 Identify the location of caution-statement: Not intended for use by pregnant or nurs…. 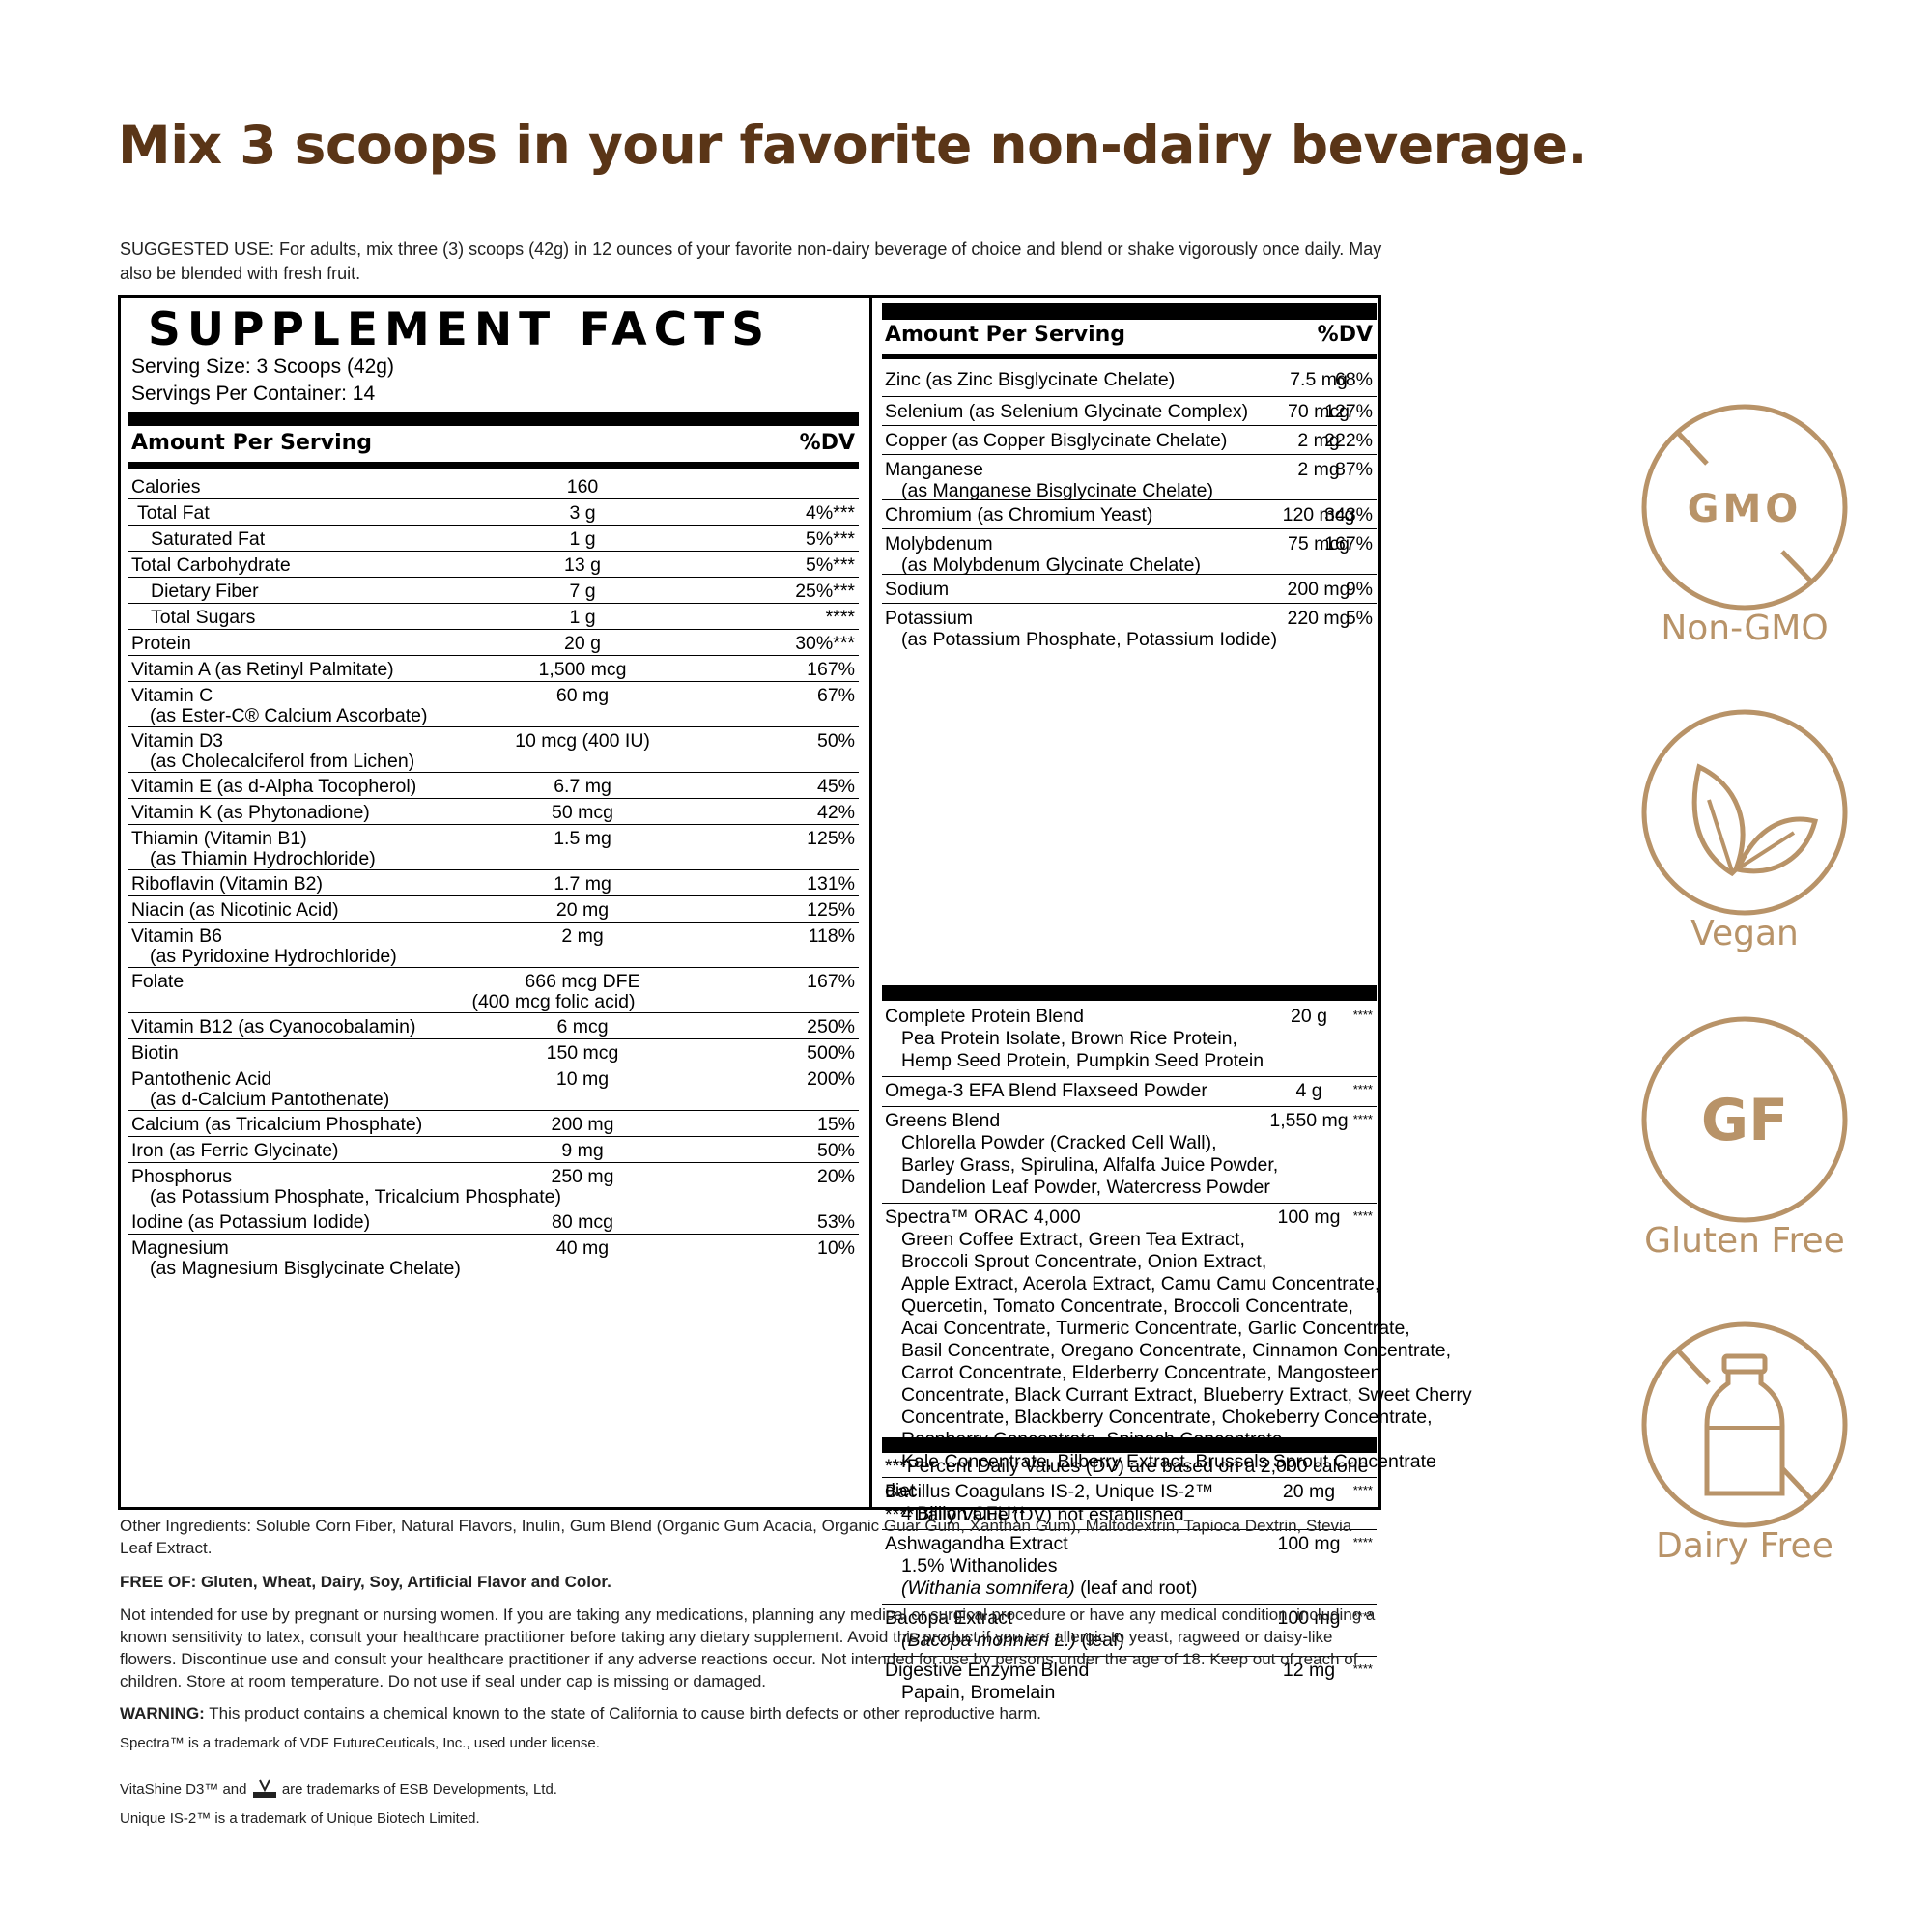
(748, 1647).